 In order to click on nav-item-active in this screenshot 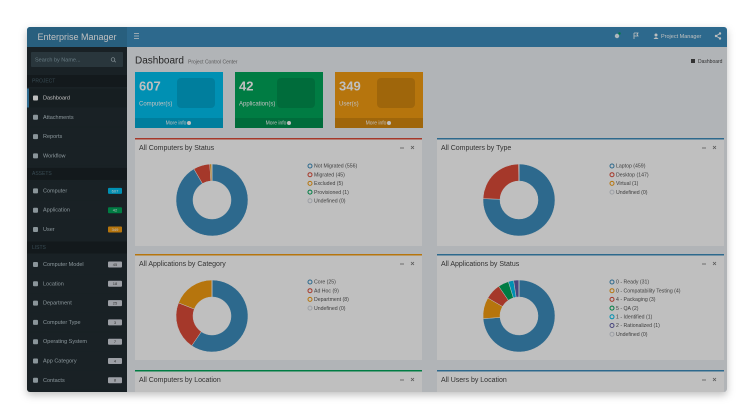, I will do `click(77, 98)`.